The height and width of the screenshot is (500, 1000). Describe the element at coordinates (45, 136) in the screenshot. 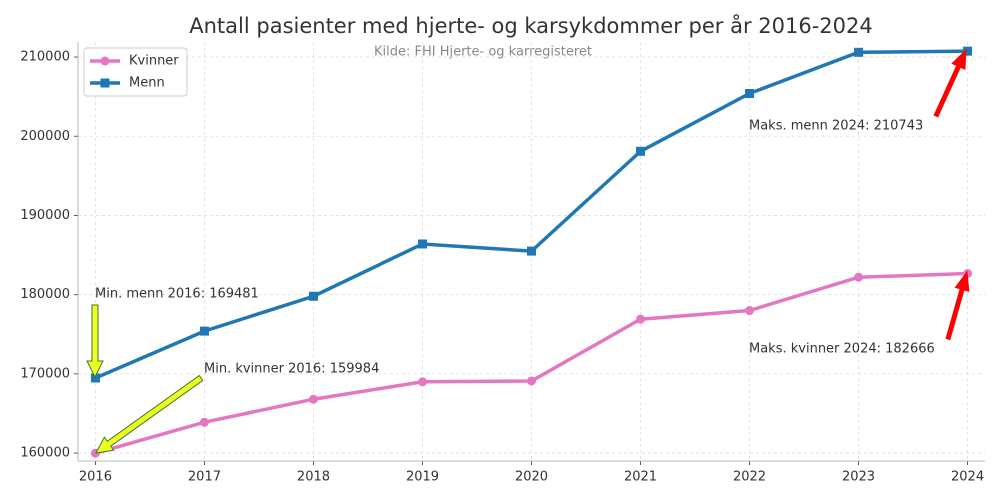

I see `y-tick-label: 200000` at that location.